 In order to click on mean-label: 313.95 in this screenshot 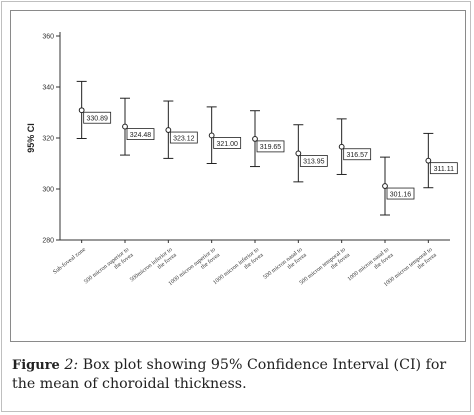, I will do `click(314, 162)`.